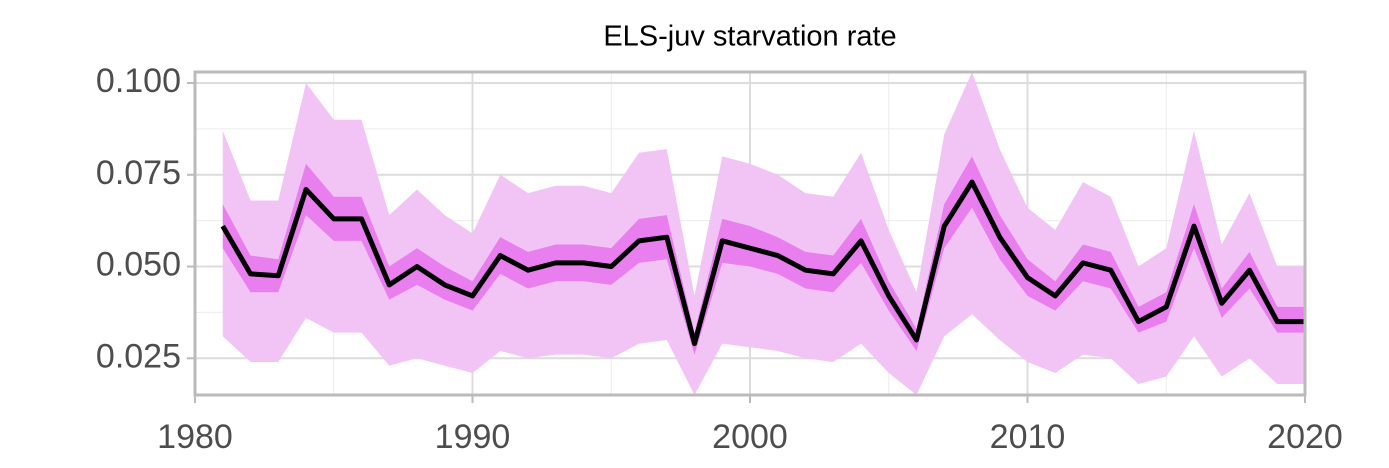 Image resolution: width=1389 pixels, height=468 pixels. What do you see at coordinates (138, 81) in the screenshot?
I see `y-tick-label: 0.100` at bounding box center [138, 81].